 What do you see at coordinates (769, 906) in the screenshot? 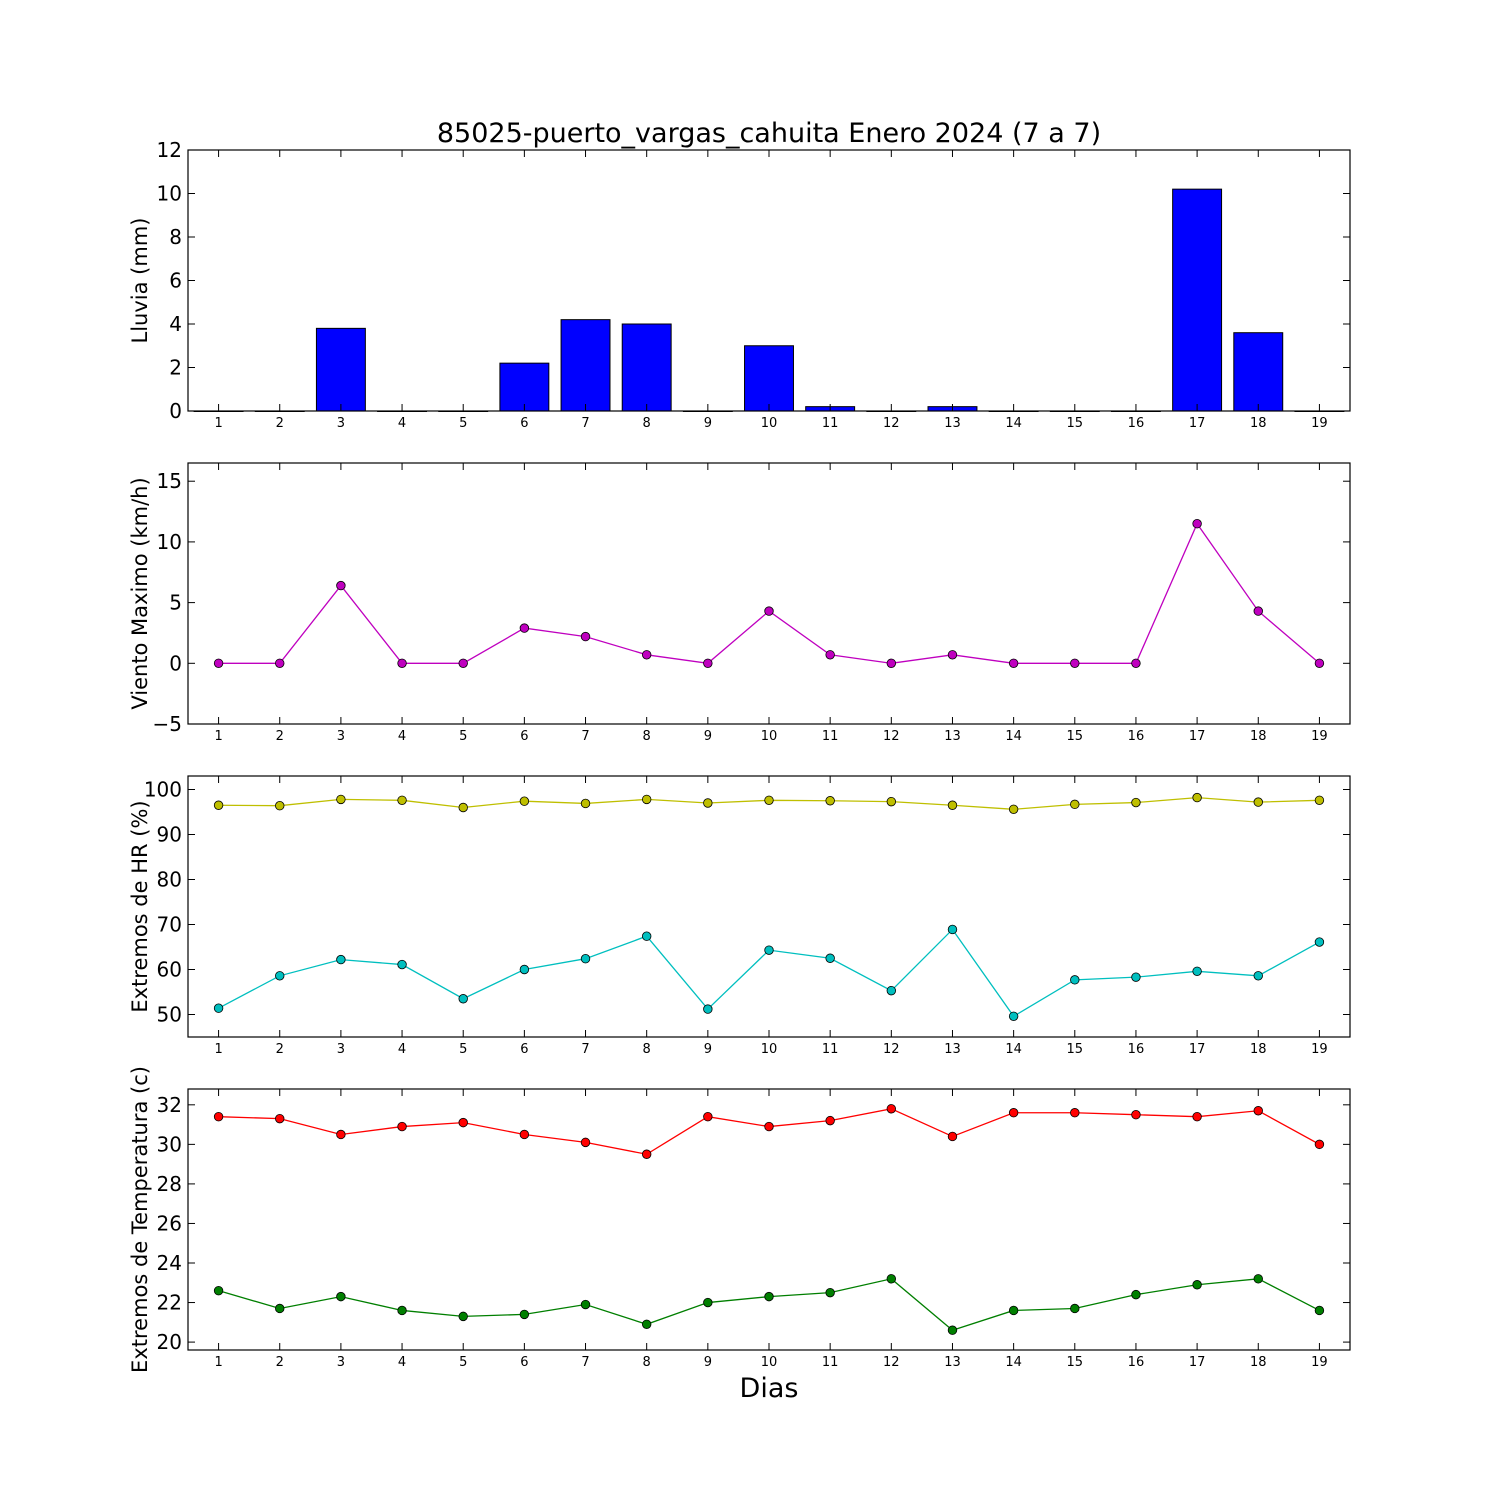
I see `subplot-3-frame` at bounding box center [769, 906].